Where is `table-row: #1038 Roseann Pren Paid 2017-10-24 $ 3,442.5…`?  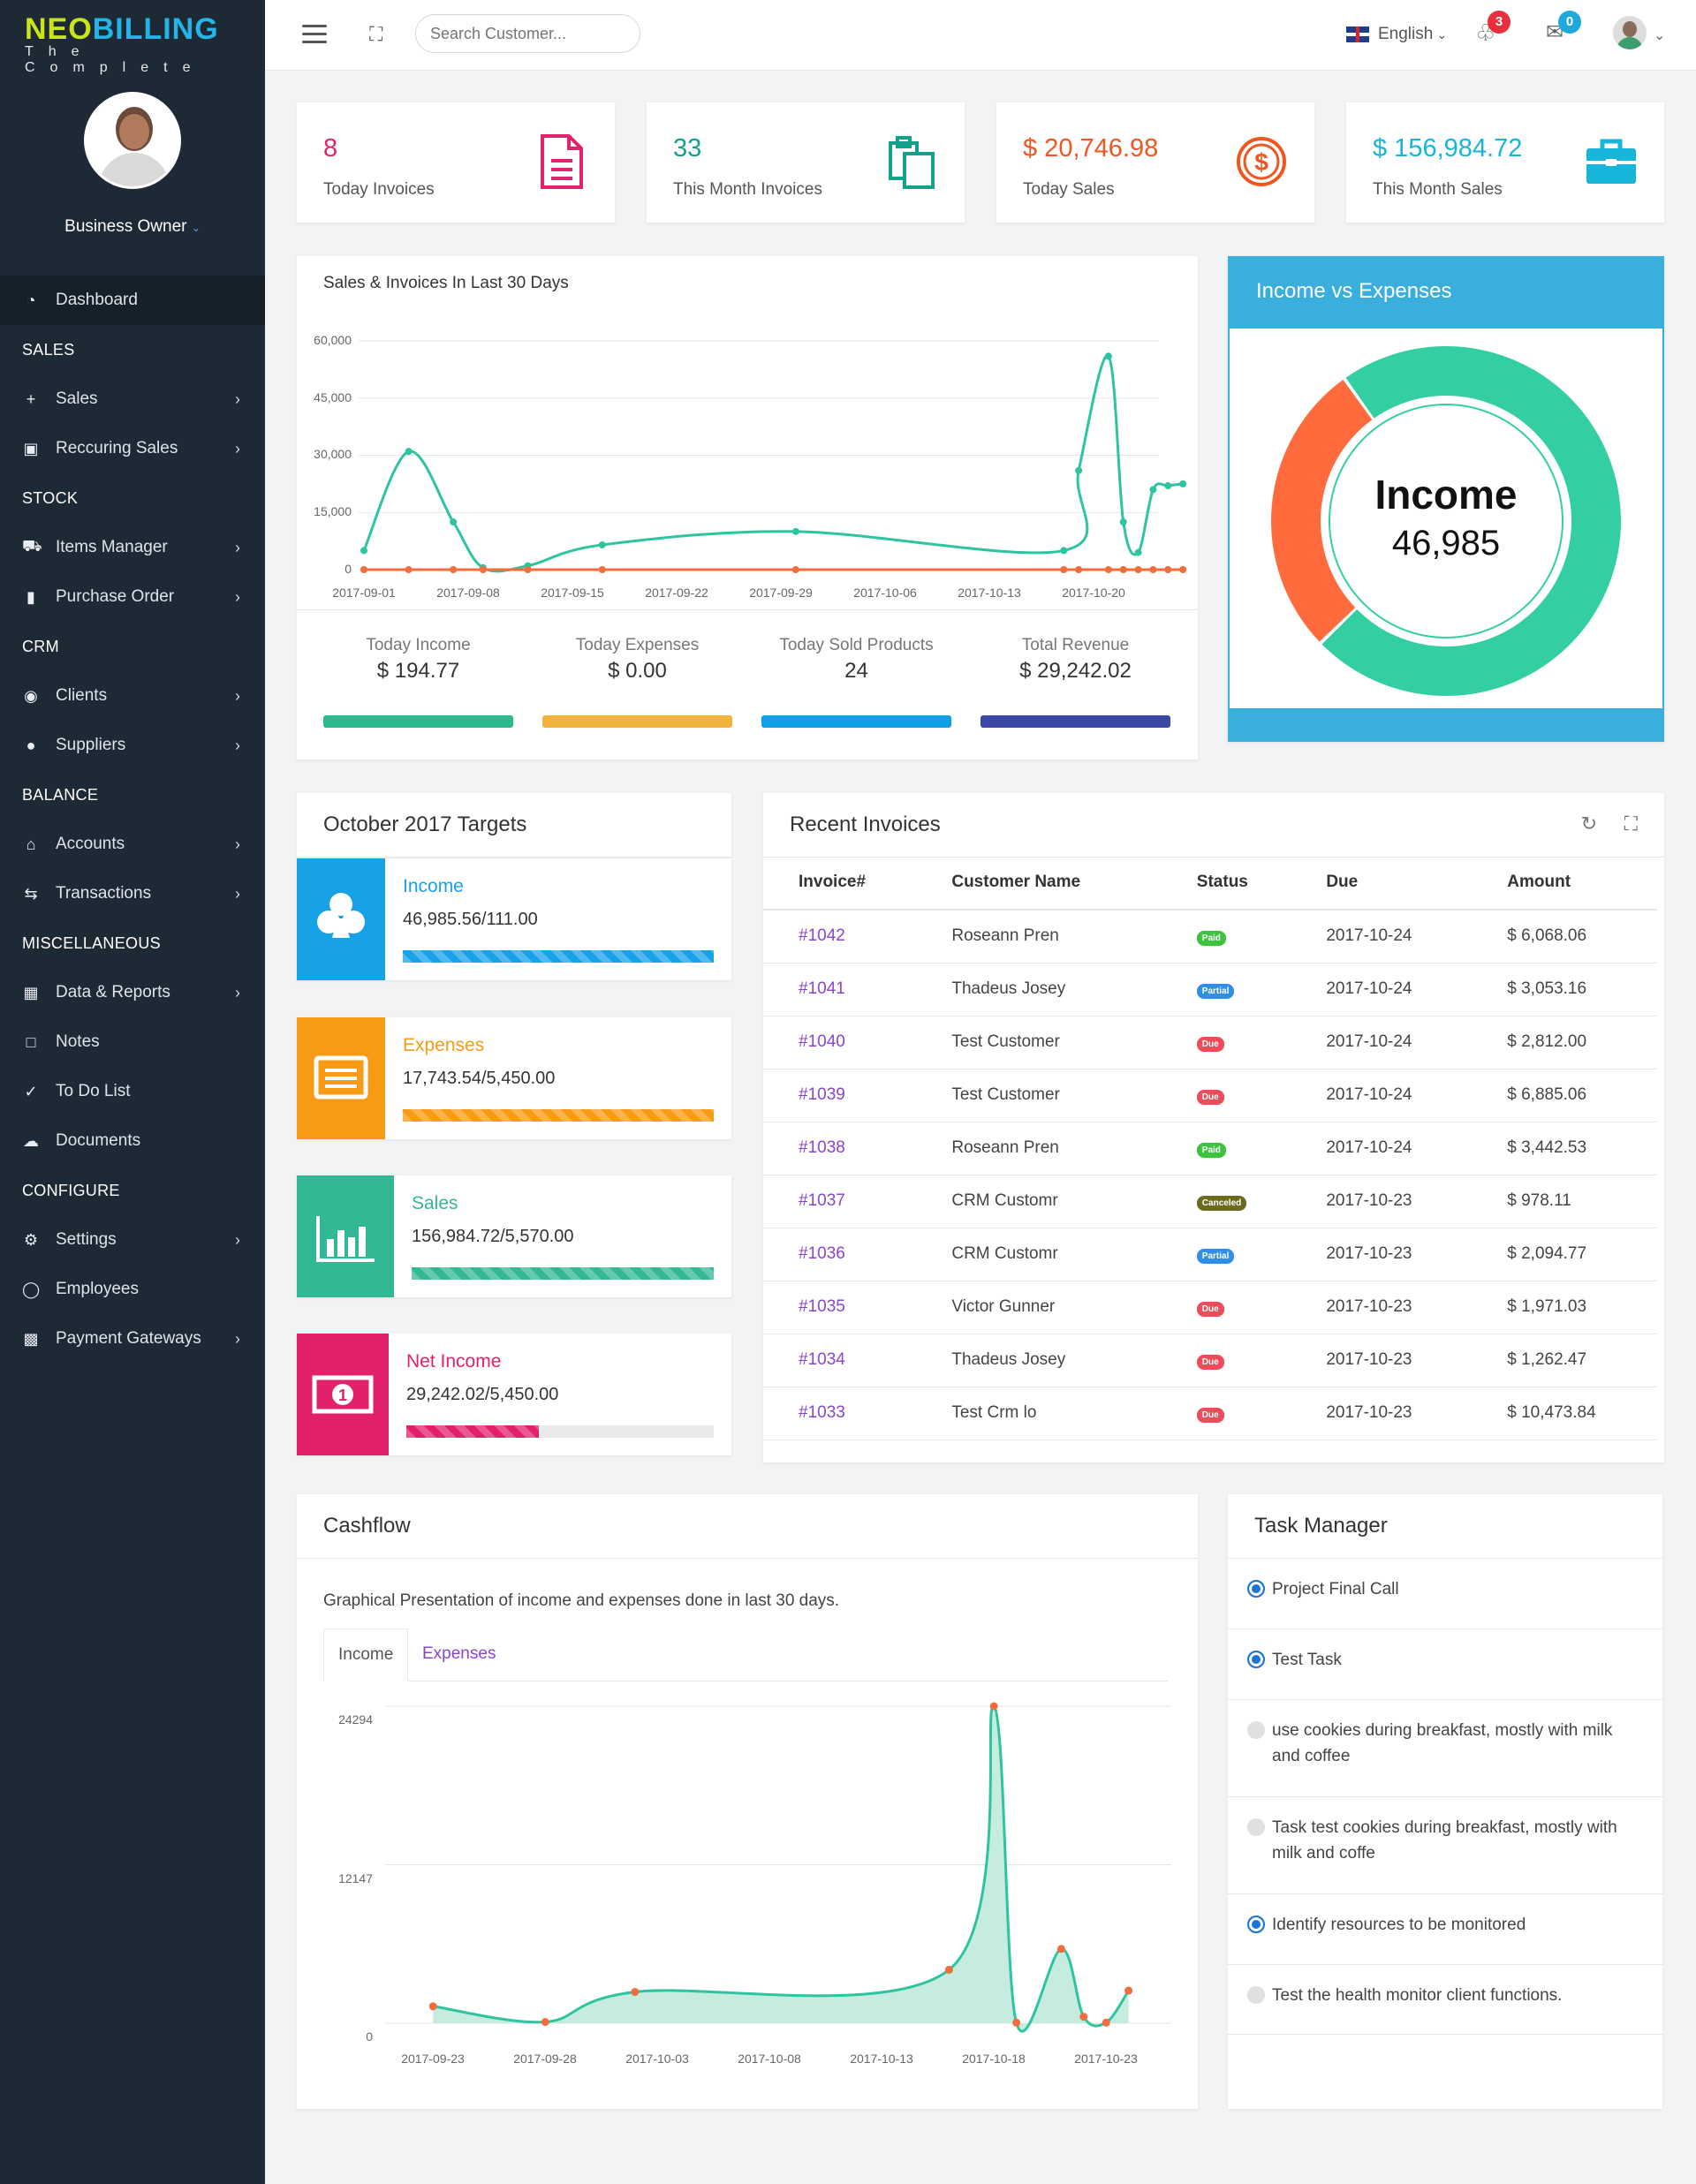 table-row: #1038 Roseann Pren Paid 2017-10-24 $ 3,442.5… is located at coordinates (1210, 1148).